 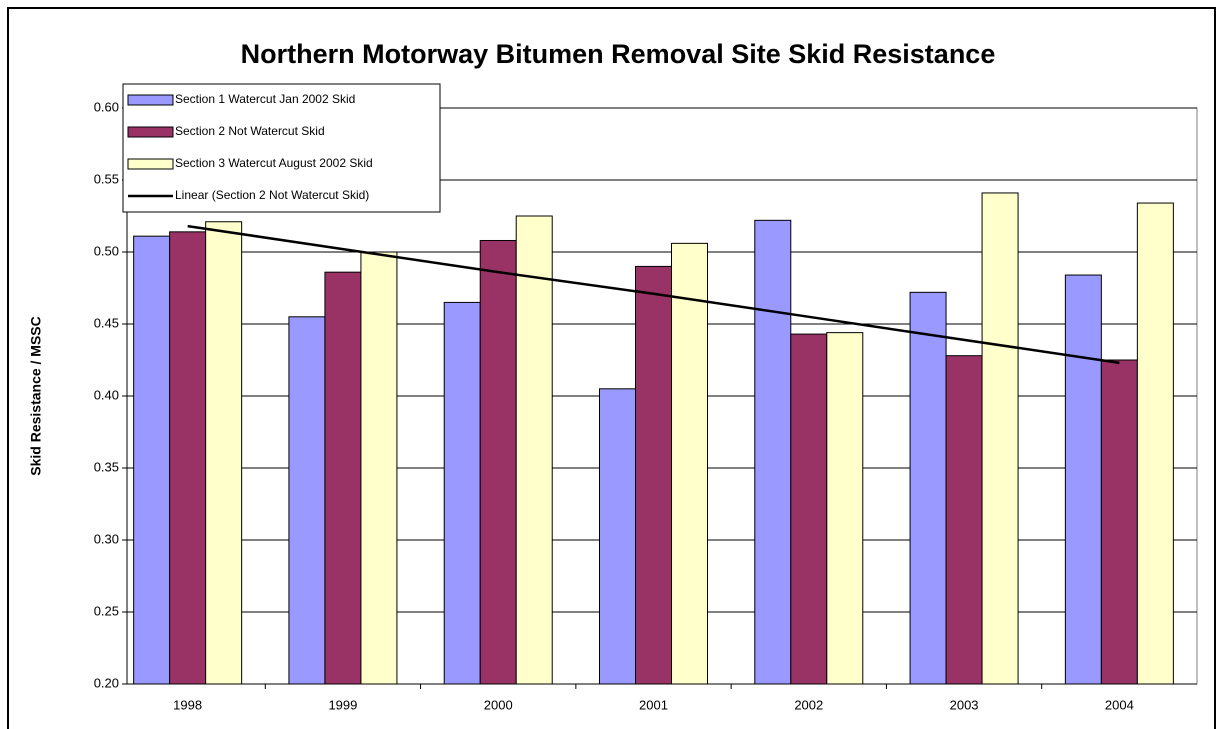 I want to click on y-tick-label: 0.45, so click(x=106, y=322).